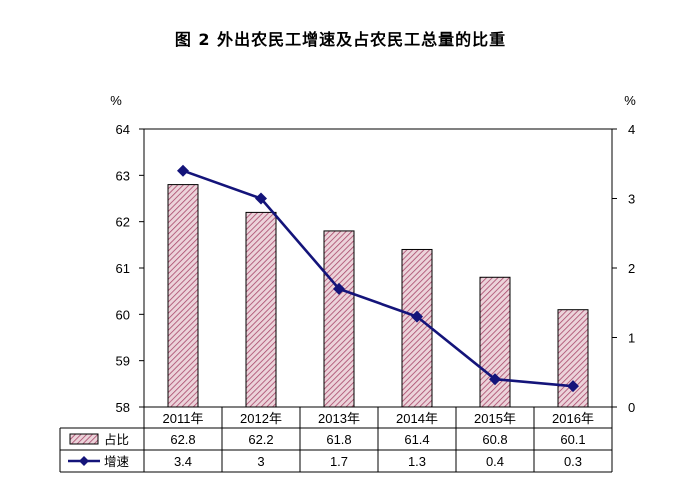 The image size is (681, 493). What do you see at coordinates (495, 418) in the screenshot?
I see `category-label: 2015年` at bounding box center [495, 418].